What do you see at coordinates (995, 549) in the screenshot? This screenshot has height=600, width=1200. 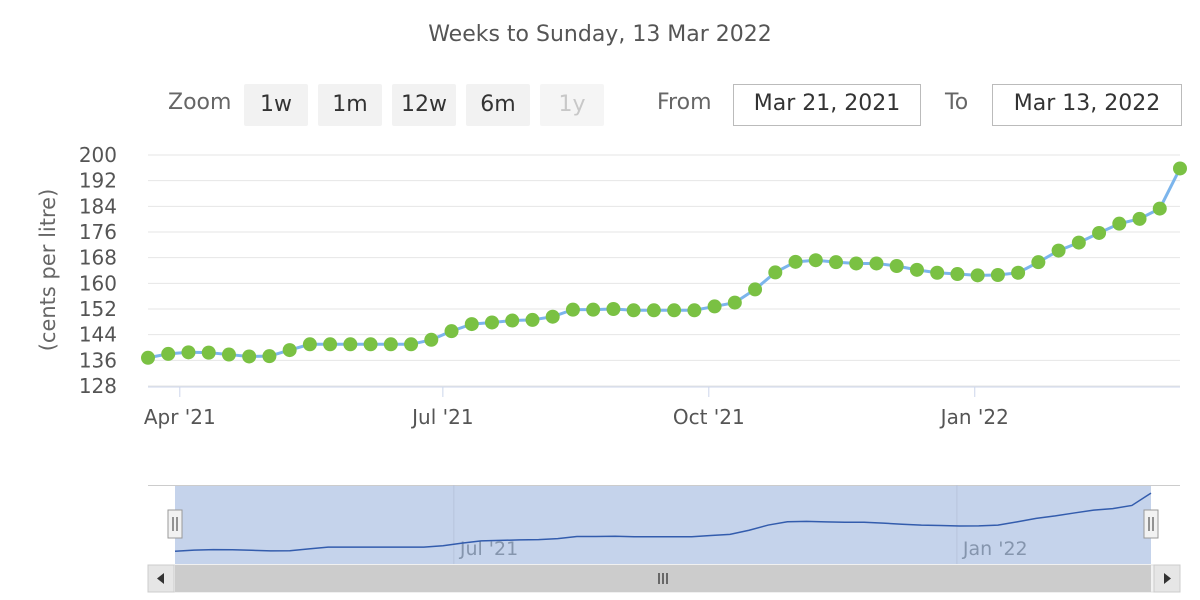 I see `navigator-tick-label: Jan '22` at bounding box center [995, 549].